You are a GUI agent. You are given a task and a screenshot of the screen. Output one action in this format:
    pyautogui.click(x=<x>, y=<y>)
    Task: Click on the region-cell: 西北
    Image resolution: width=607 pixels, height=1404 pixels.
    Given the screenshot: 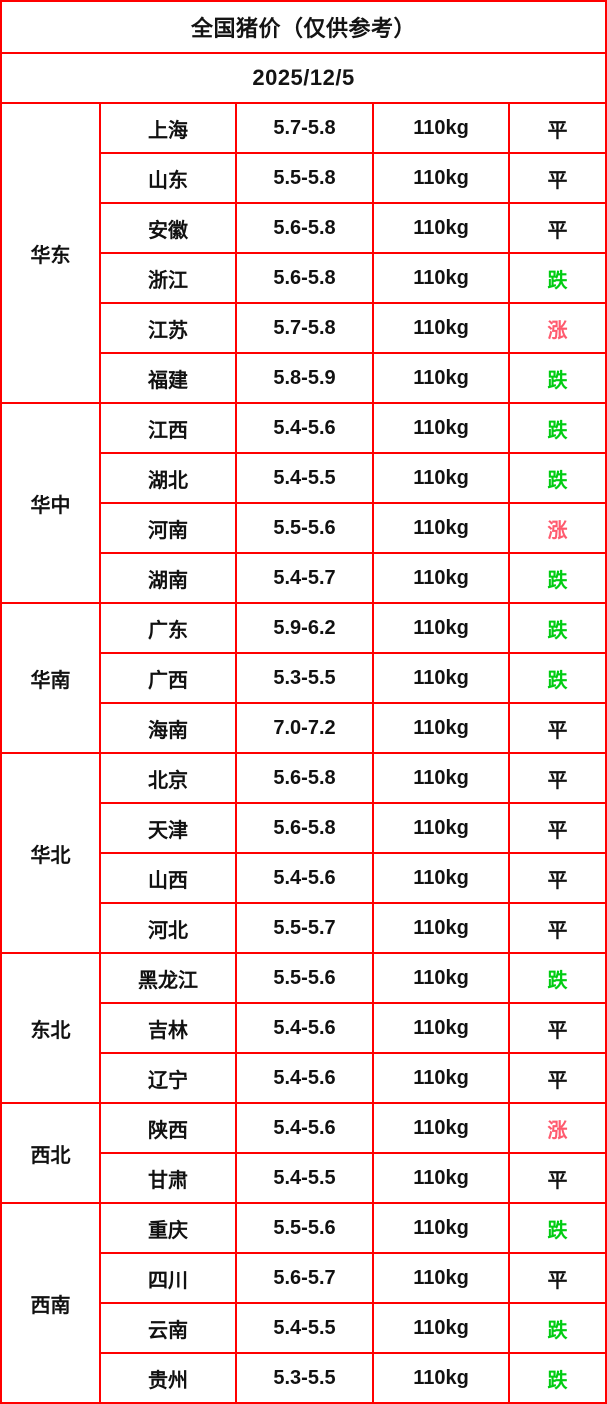 What is the action you would take?
    pyautogui.click(x=50, y=1153)
    